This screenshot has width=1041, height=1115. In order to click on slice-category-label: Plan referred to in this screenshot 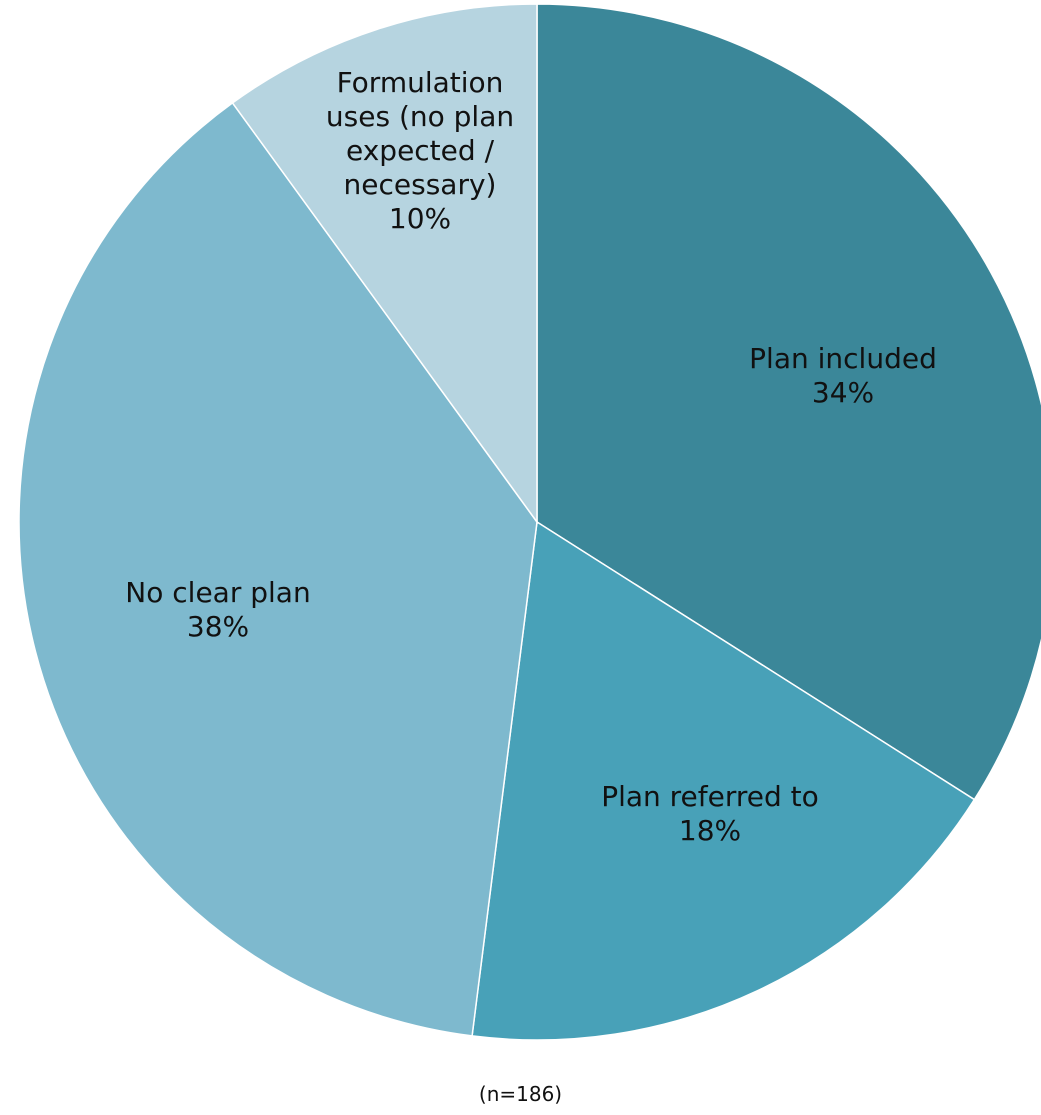, I will do `click(710, 796)`.